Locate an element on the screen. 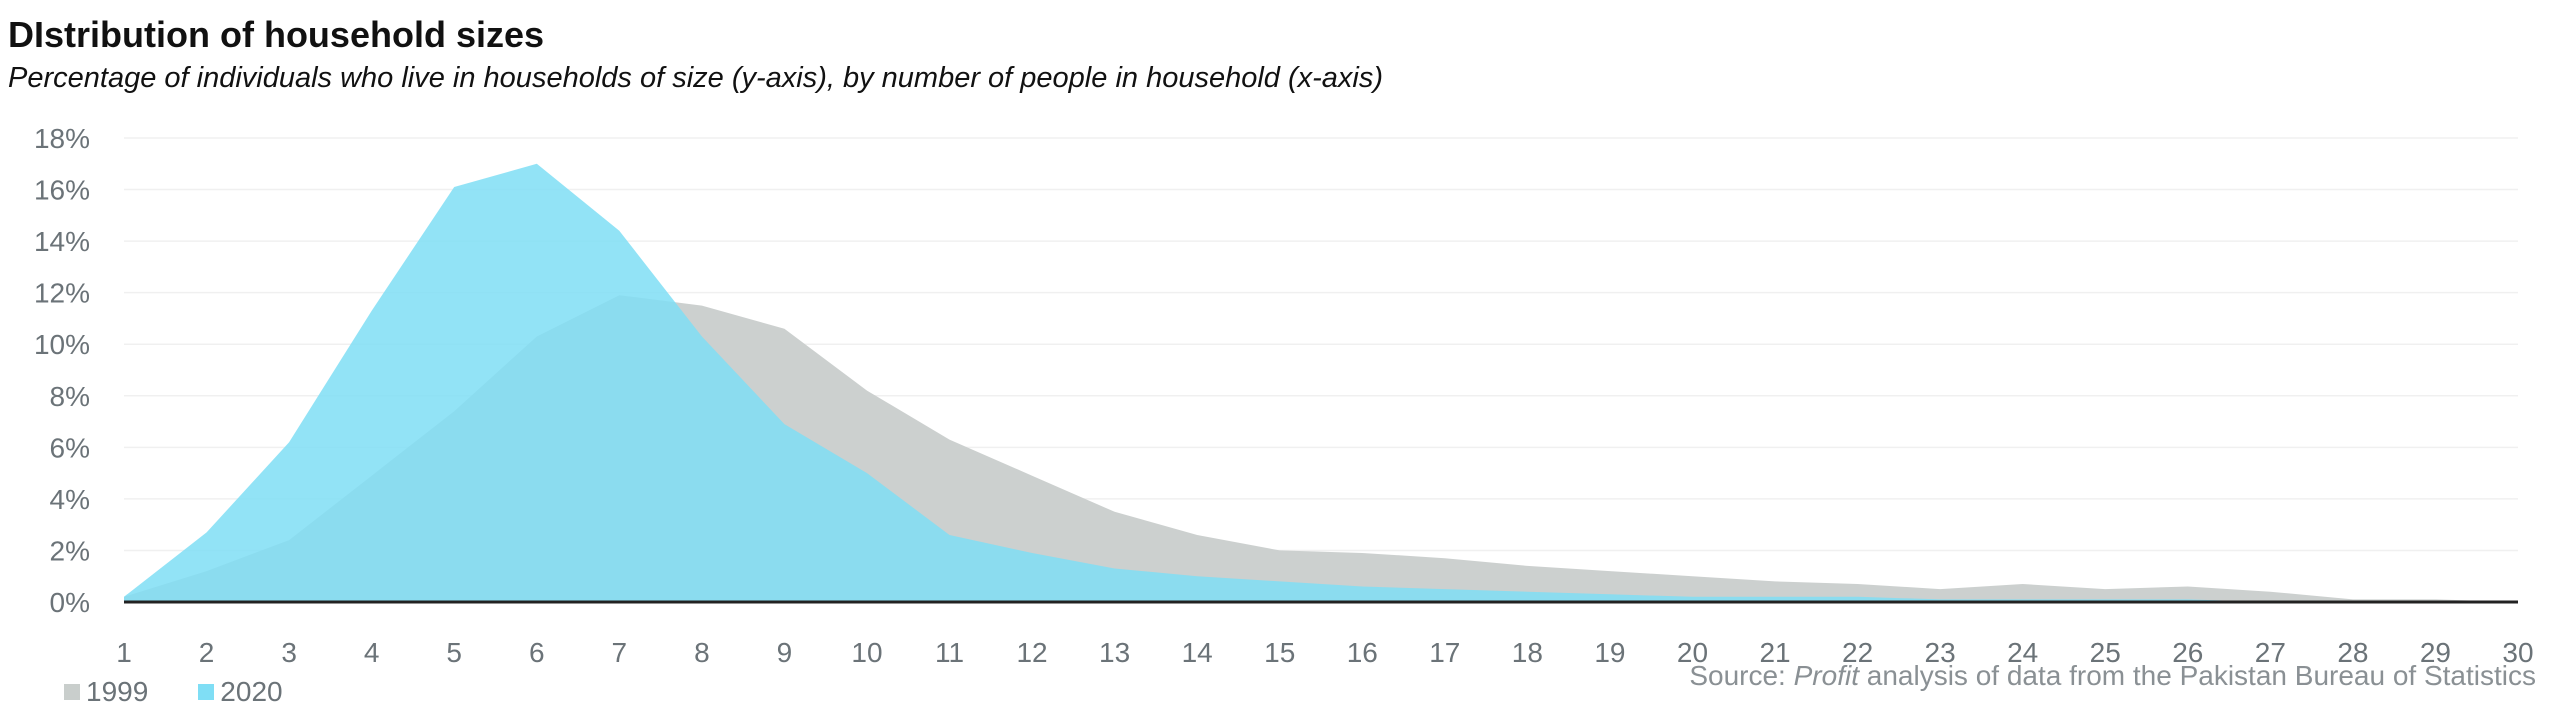 The width and height of the screenshot is (2560, 708). legend: 1999 2020 is located at coordinates (198, 692).